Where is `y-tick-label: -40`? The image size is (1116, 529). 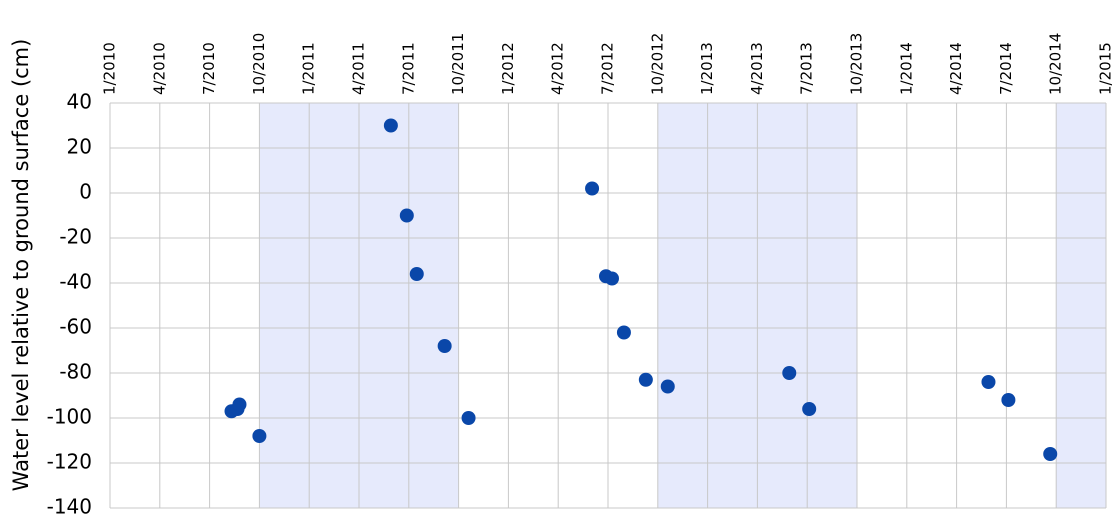 y-tick-label: -40 is located at coordinates (75, 282).